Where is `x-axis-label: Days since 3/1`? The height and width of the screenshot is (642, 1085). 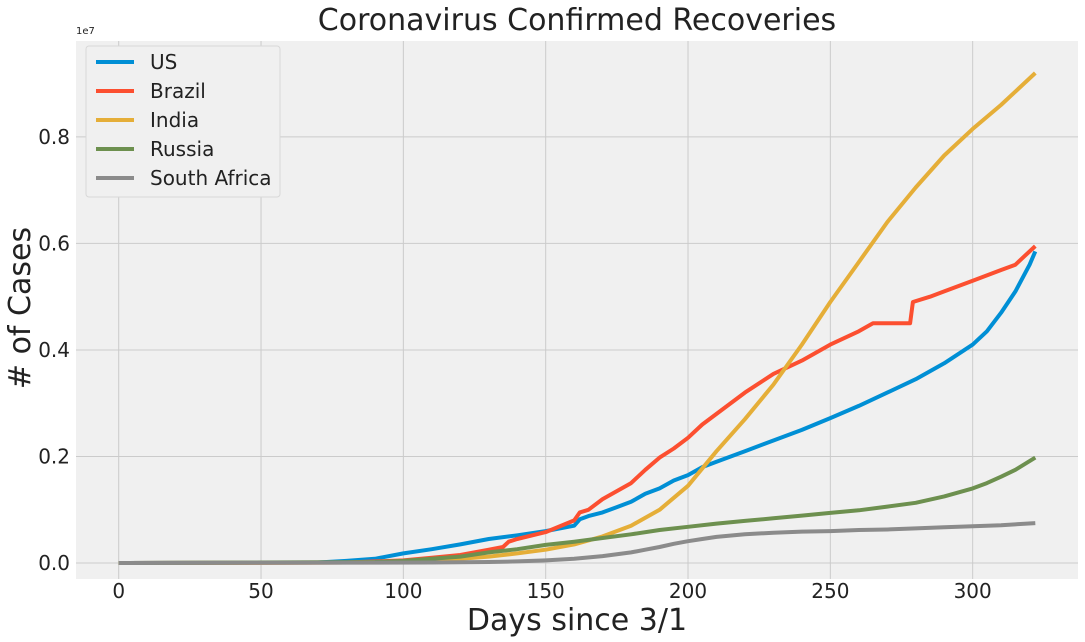
x-axis-label: Days since 3/1 is located at coordinates (577, 620).